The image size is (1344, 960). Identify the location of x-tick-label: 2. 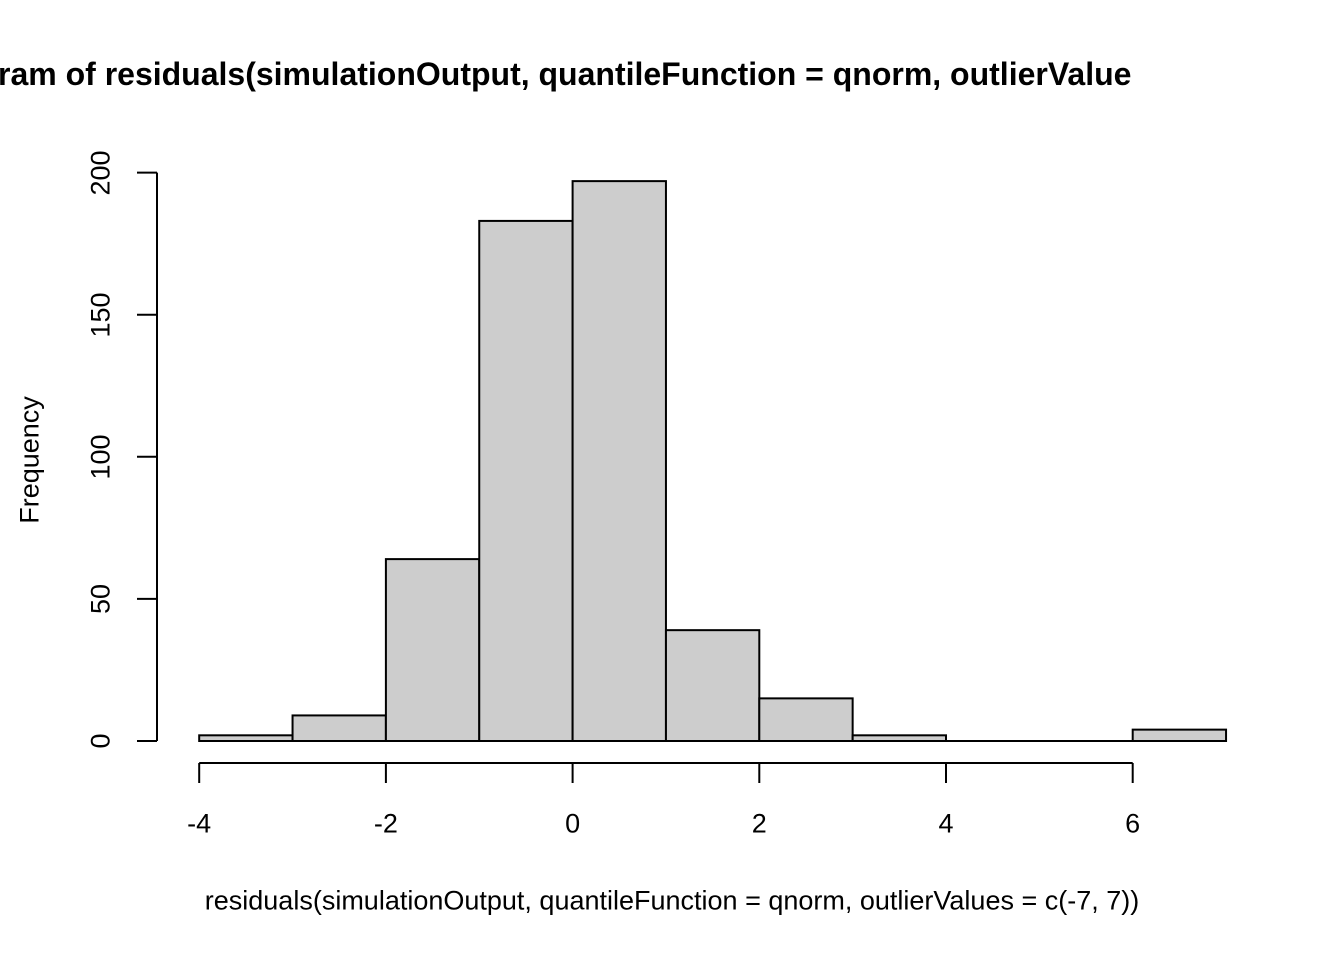
(759, 823).